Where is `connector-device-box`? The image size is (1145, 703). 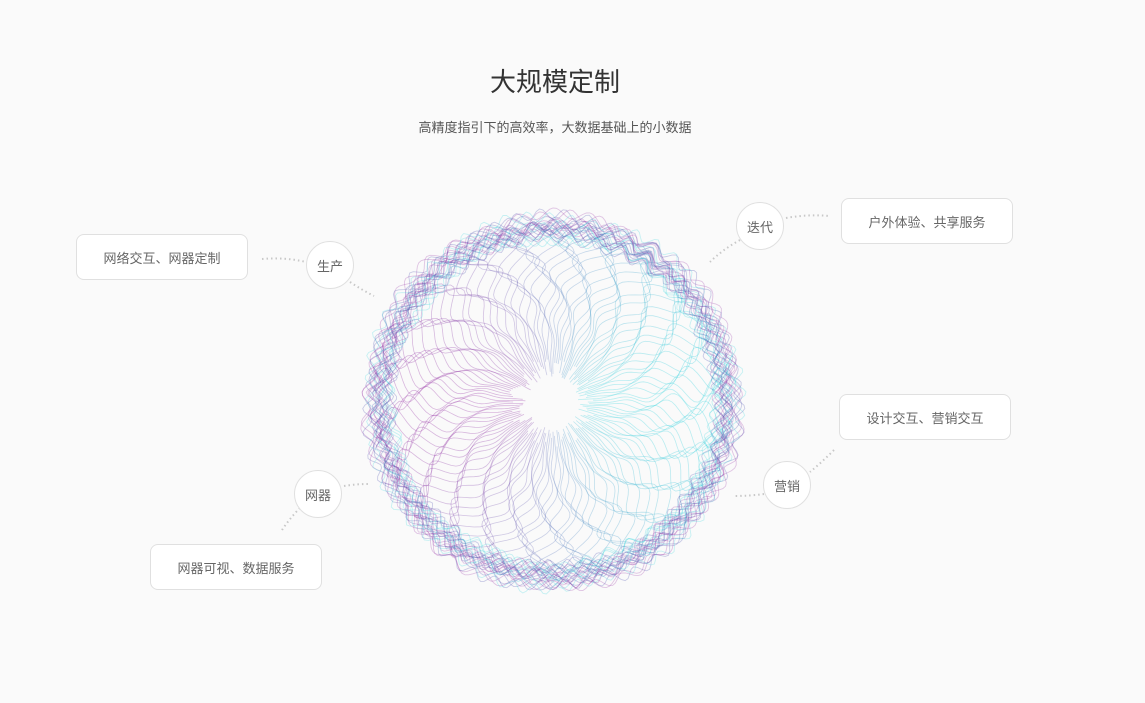
connector-device-box is located at coordinates (291, 519).